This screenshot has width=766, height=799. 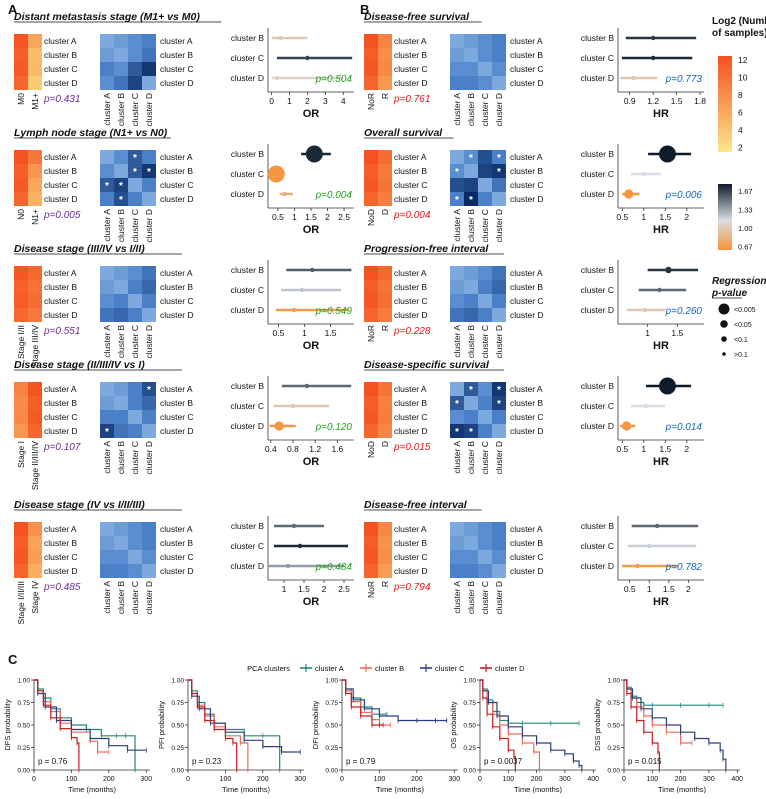 I want to click on km-x-tick-label: 400, so click(x=737, y=779).